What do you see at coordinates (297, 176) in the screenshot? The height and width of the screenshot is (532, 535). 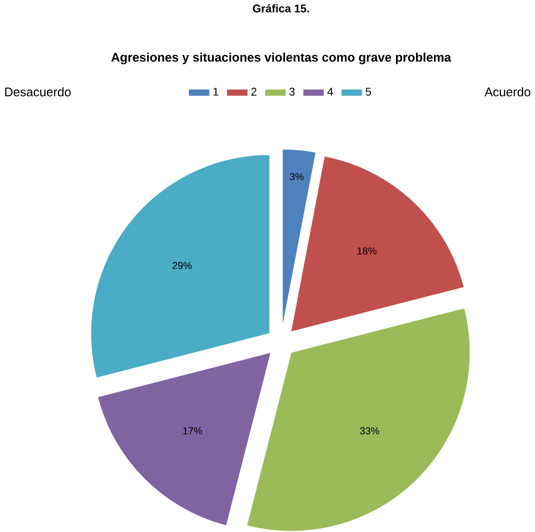 I see `data-label: 3%` at bounding box center [297, 176].